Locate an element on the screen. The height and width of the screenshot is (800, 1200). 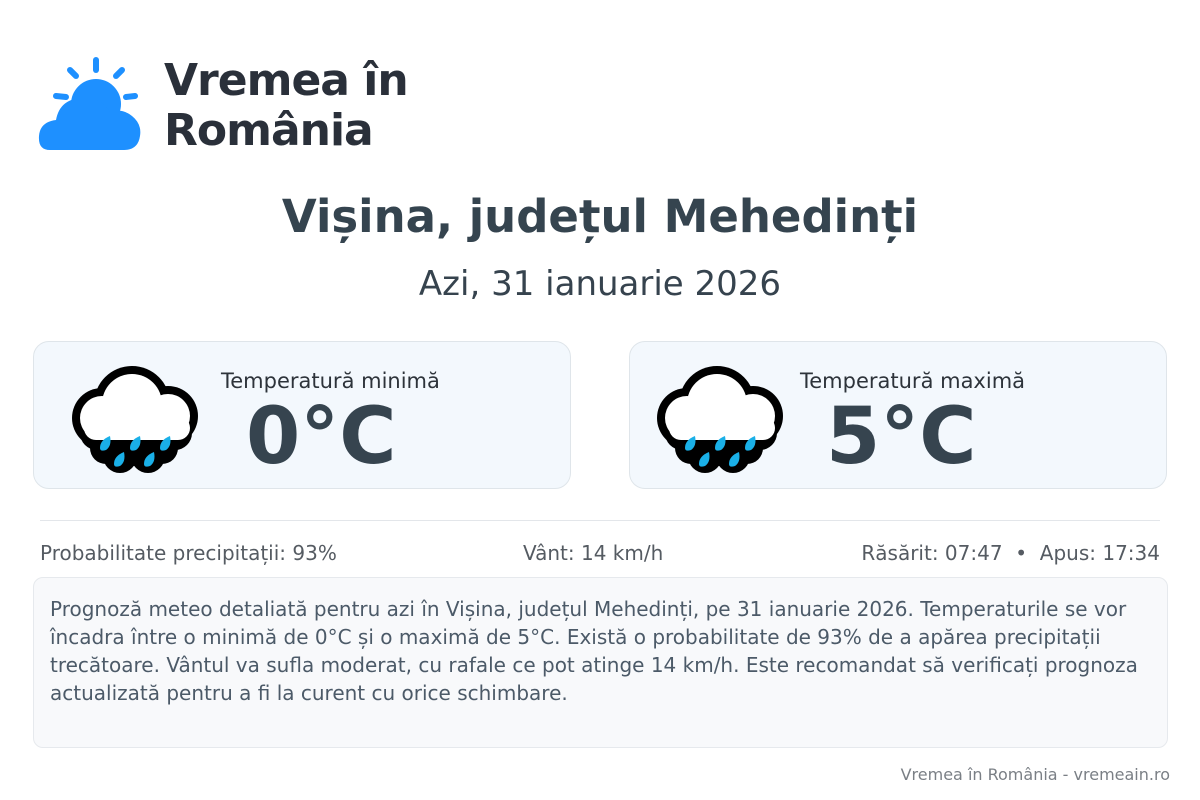
wind-stat: Vânt: 14 km/h is located at coordinates (593, 553).